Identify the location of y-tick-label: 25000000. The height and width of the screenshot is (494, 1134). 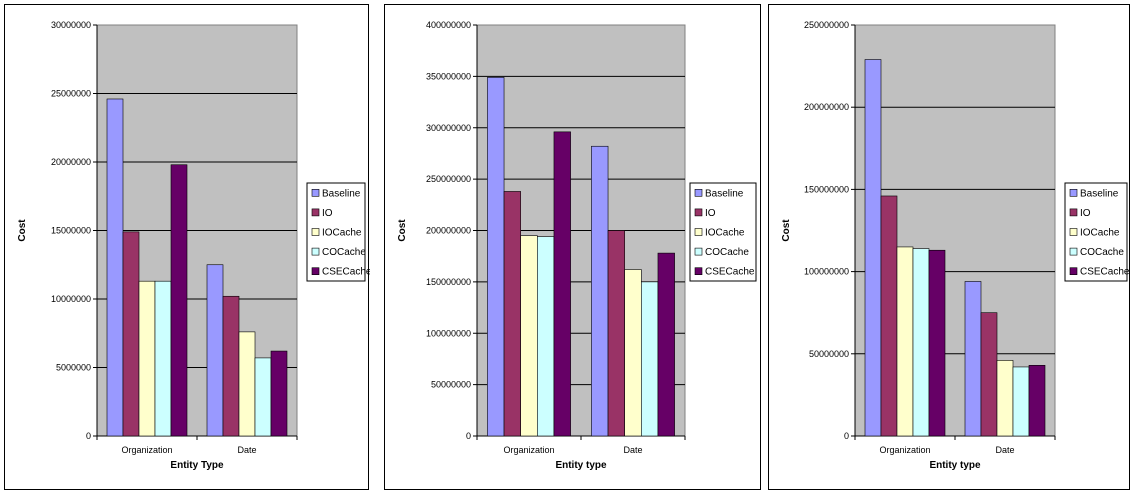
(71, 94).